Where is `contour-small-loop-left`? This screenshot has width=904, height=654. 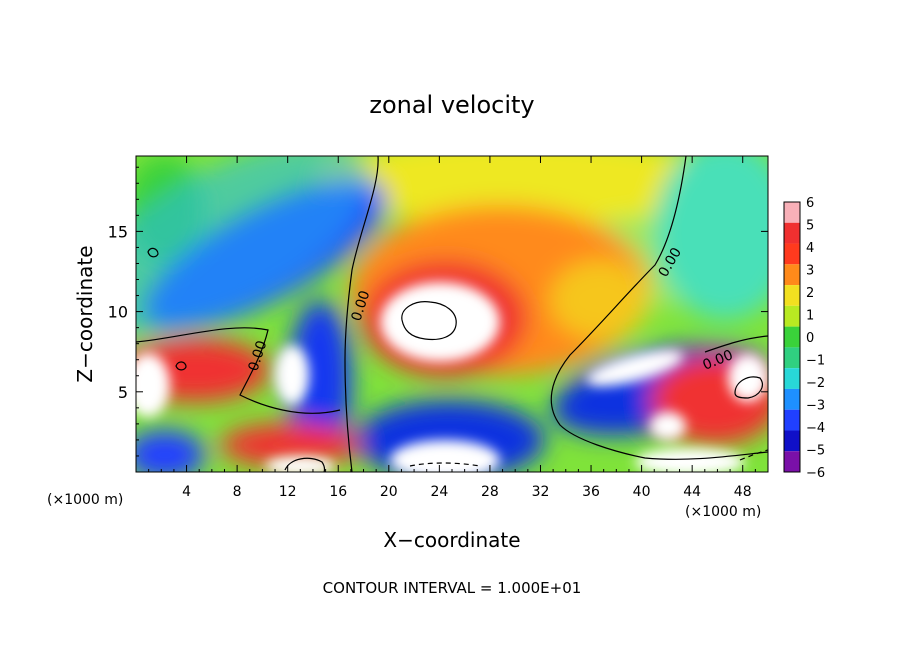
contour-small-loop-left is located at coordinates (153, 252).